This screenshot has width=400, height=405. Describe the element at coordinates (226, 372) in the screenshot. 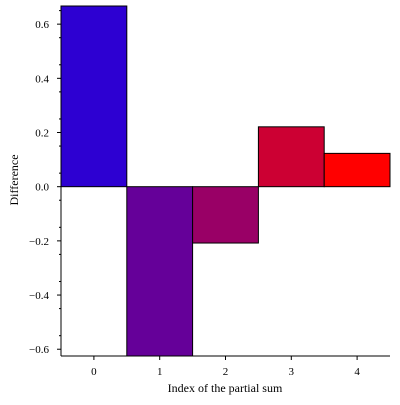

I see `x-tick-label: 2` at that location.